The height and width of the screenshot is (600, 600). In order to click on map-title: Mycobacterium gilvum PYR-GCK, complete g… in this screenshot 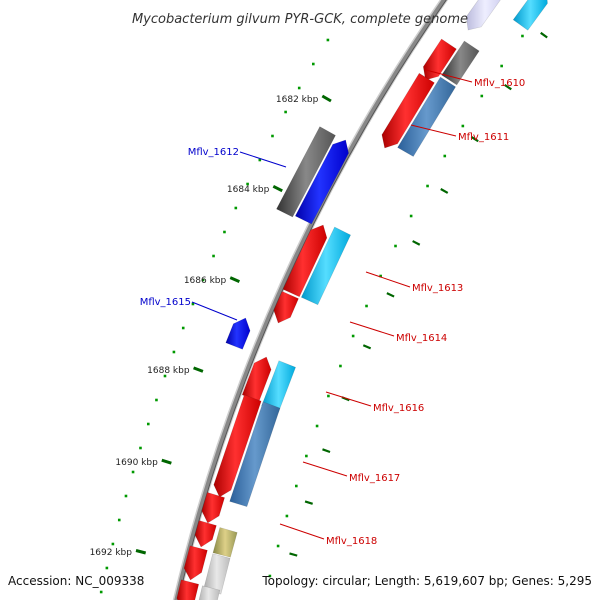, I will do `click(300, 19)`.